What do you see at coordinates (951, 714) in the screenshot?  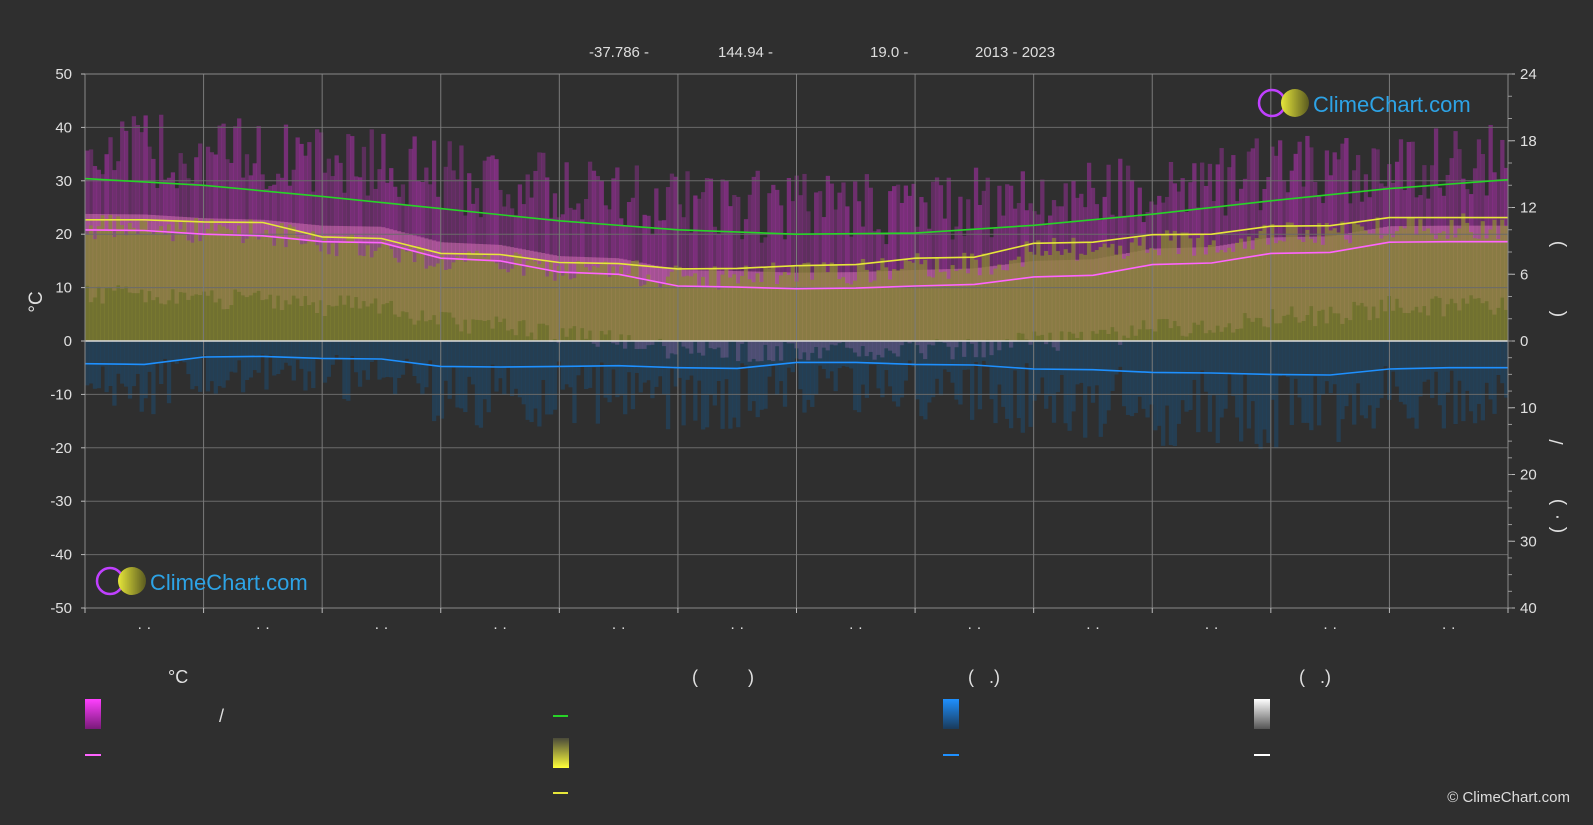 I see `legend-precip-swatch` at bounding box center [951, 714].